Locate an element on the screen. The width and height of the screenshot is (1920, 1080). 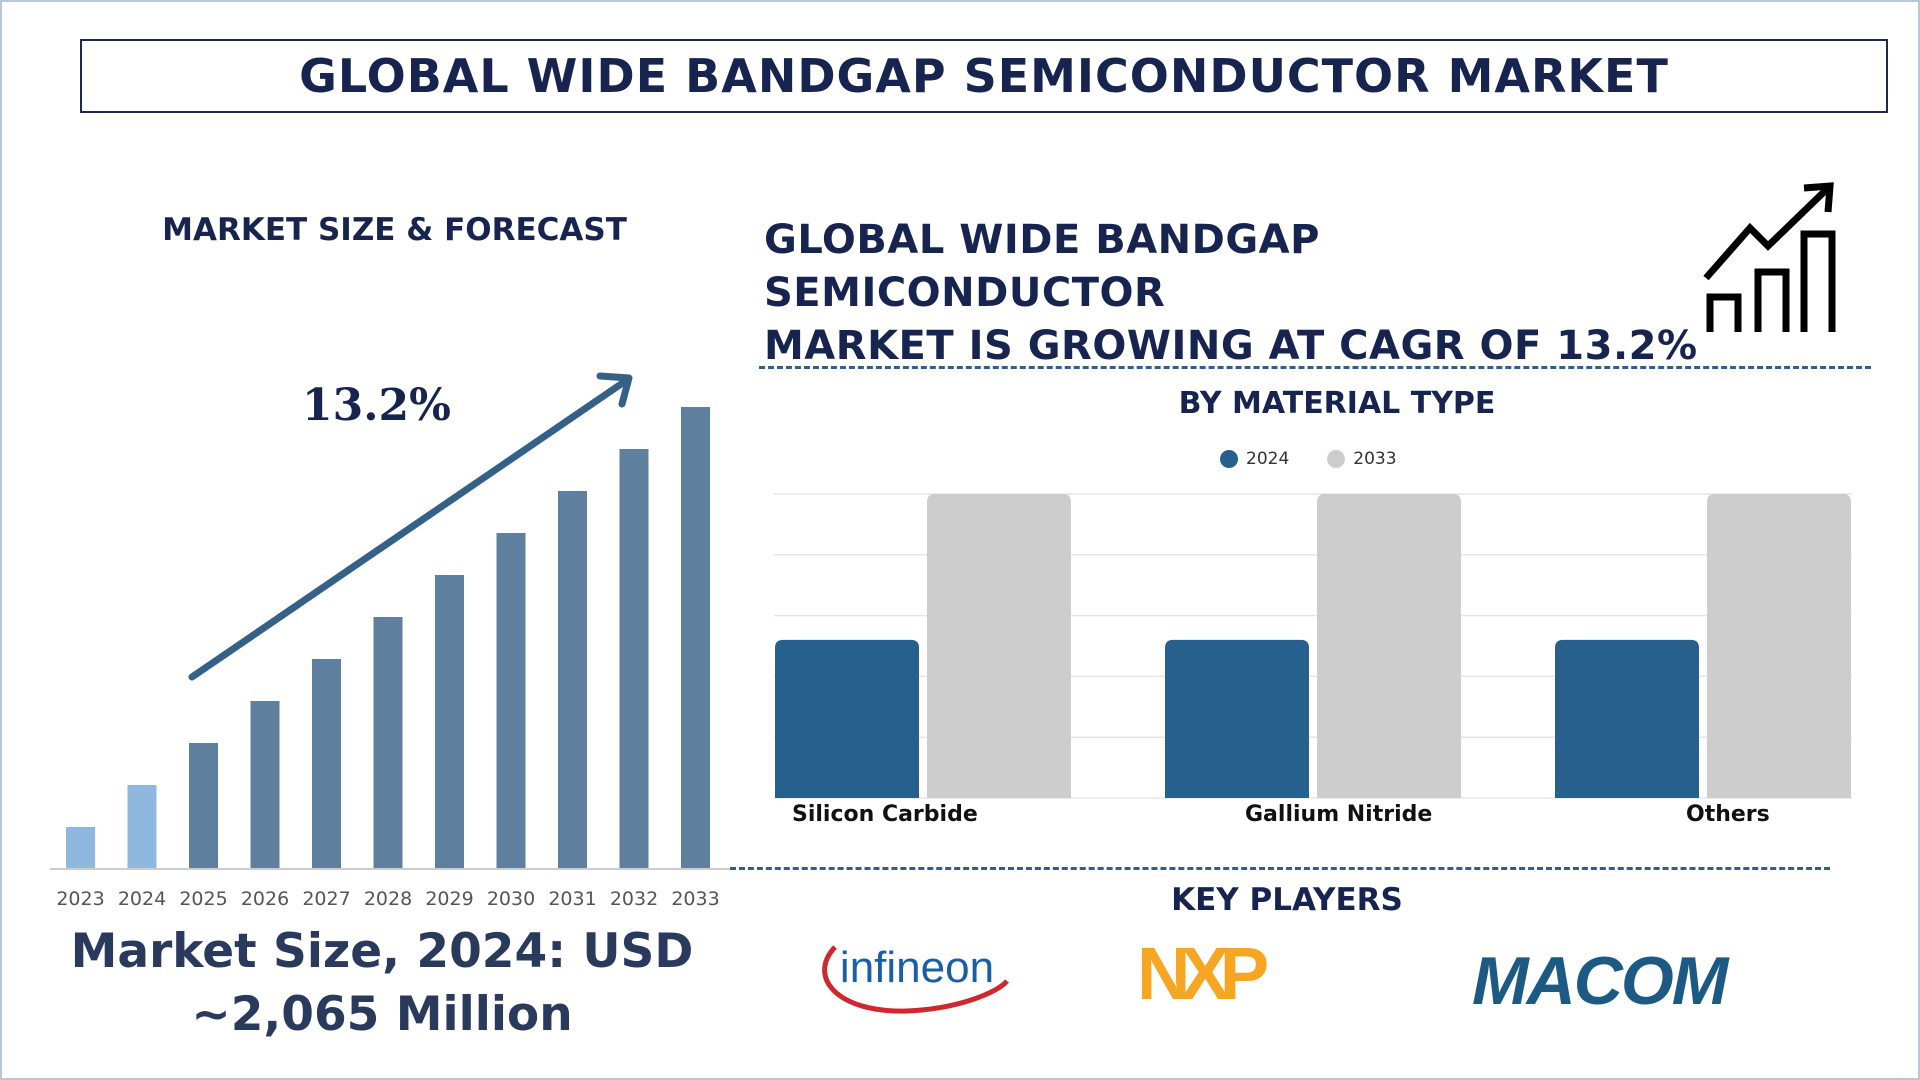
forecast-year-label: 2023 is located at coordinates (80, 899).